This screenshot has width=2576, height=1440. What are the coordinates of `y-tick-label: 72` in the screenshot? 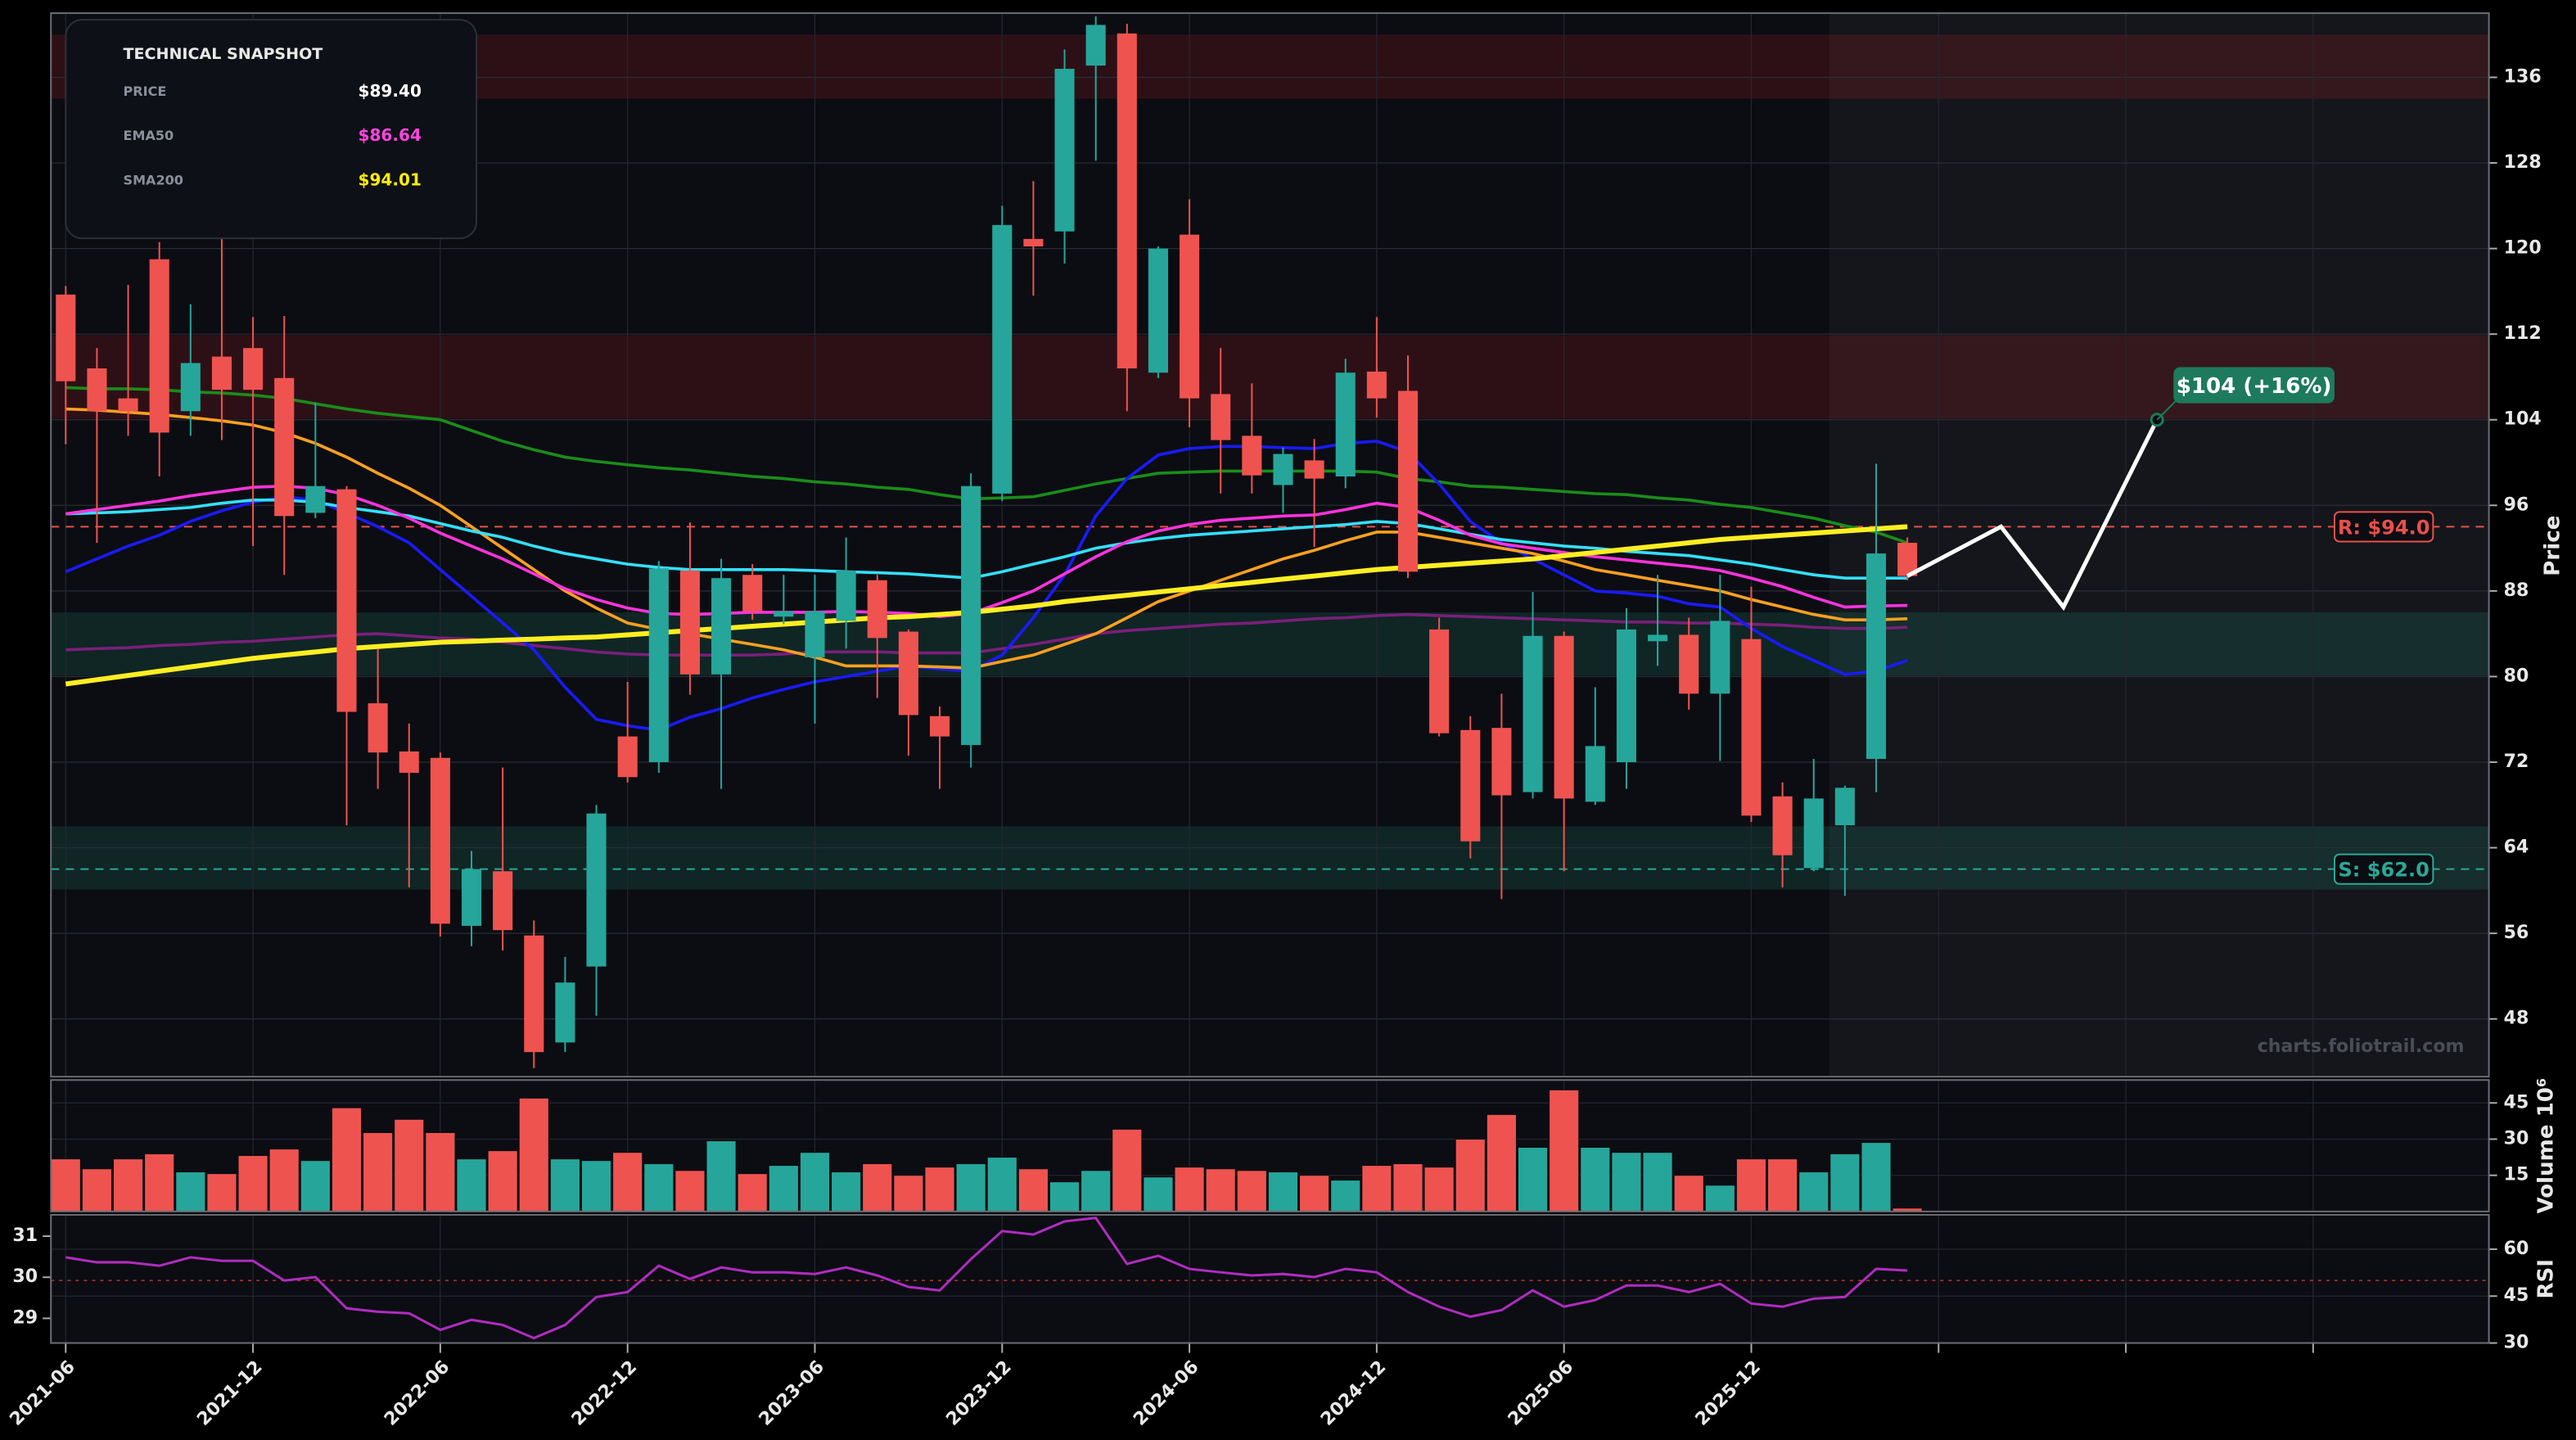 It's located at (2516, 762).